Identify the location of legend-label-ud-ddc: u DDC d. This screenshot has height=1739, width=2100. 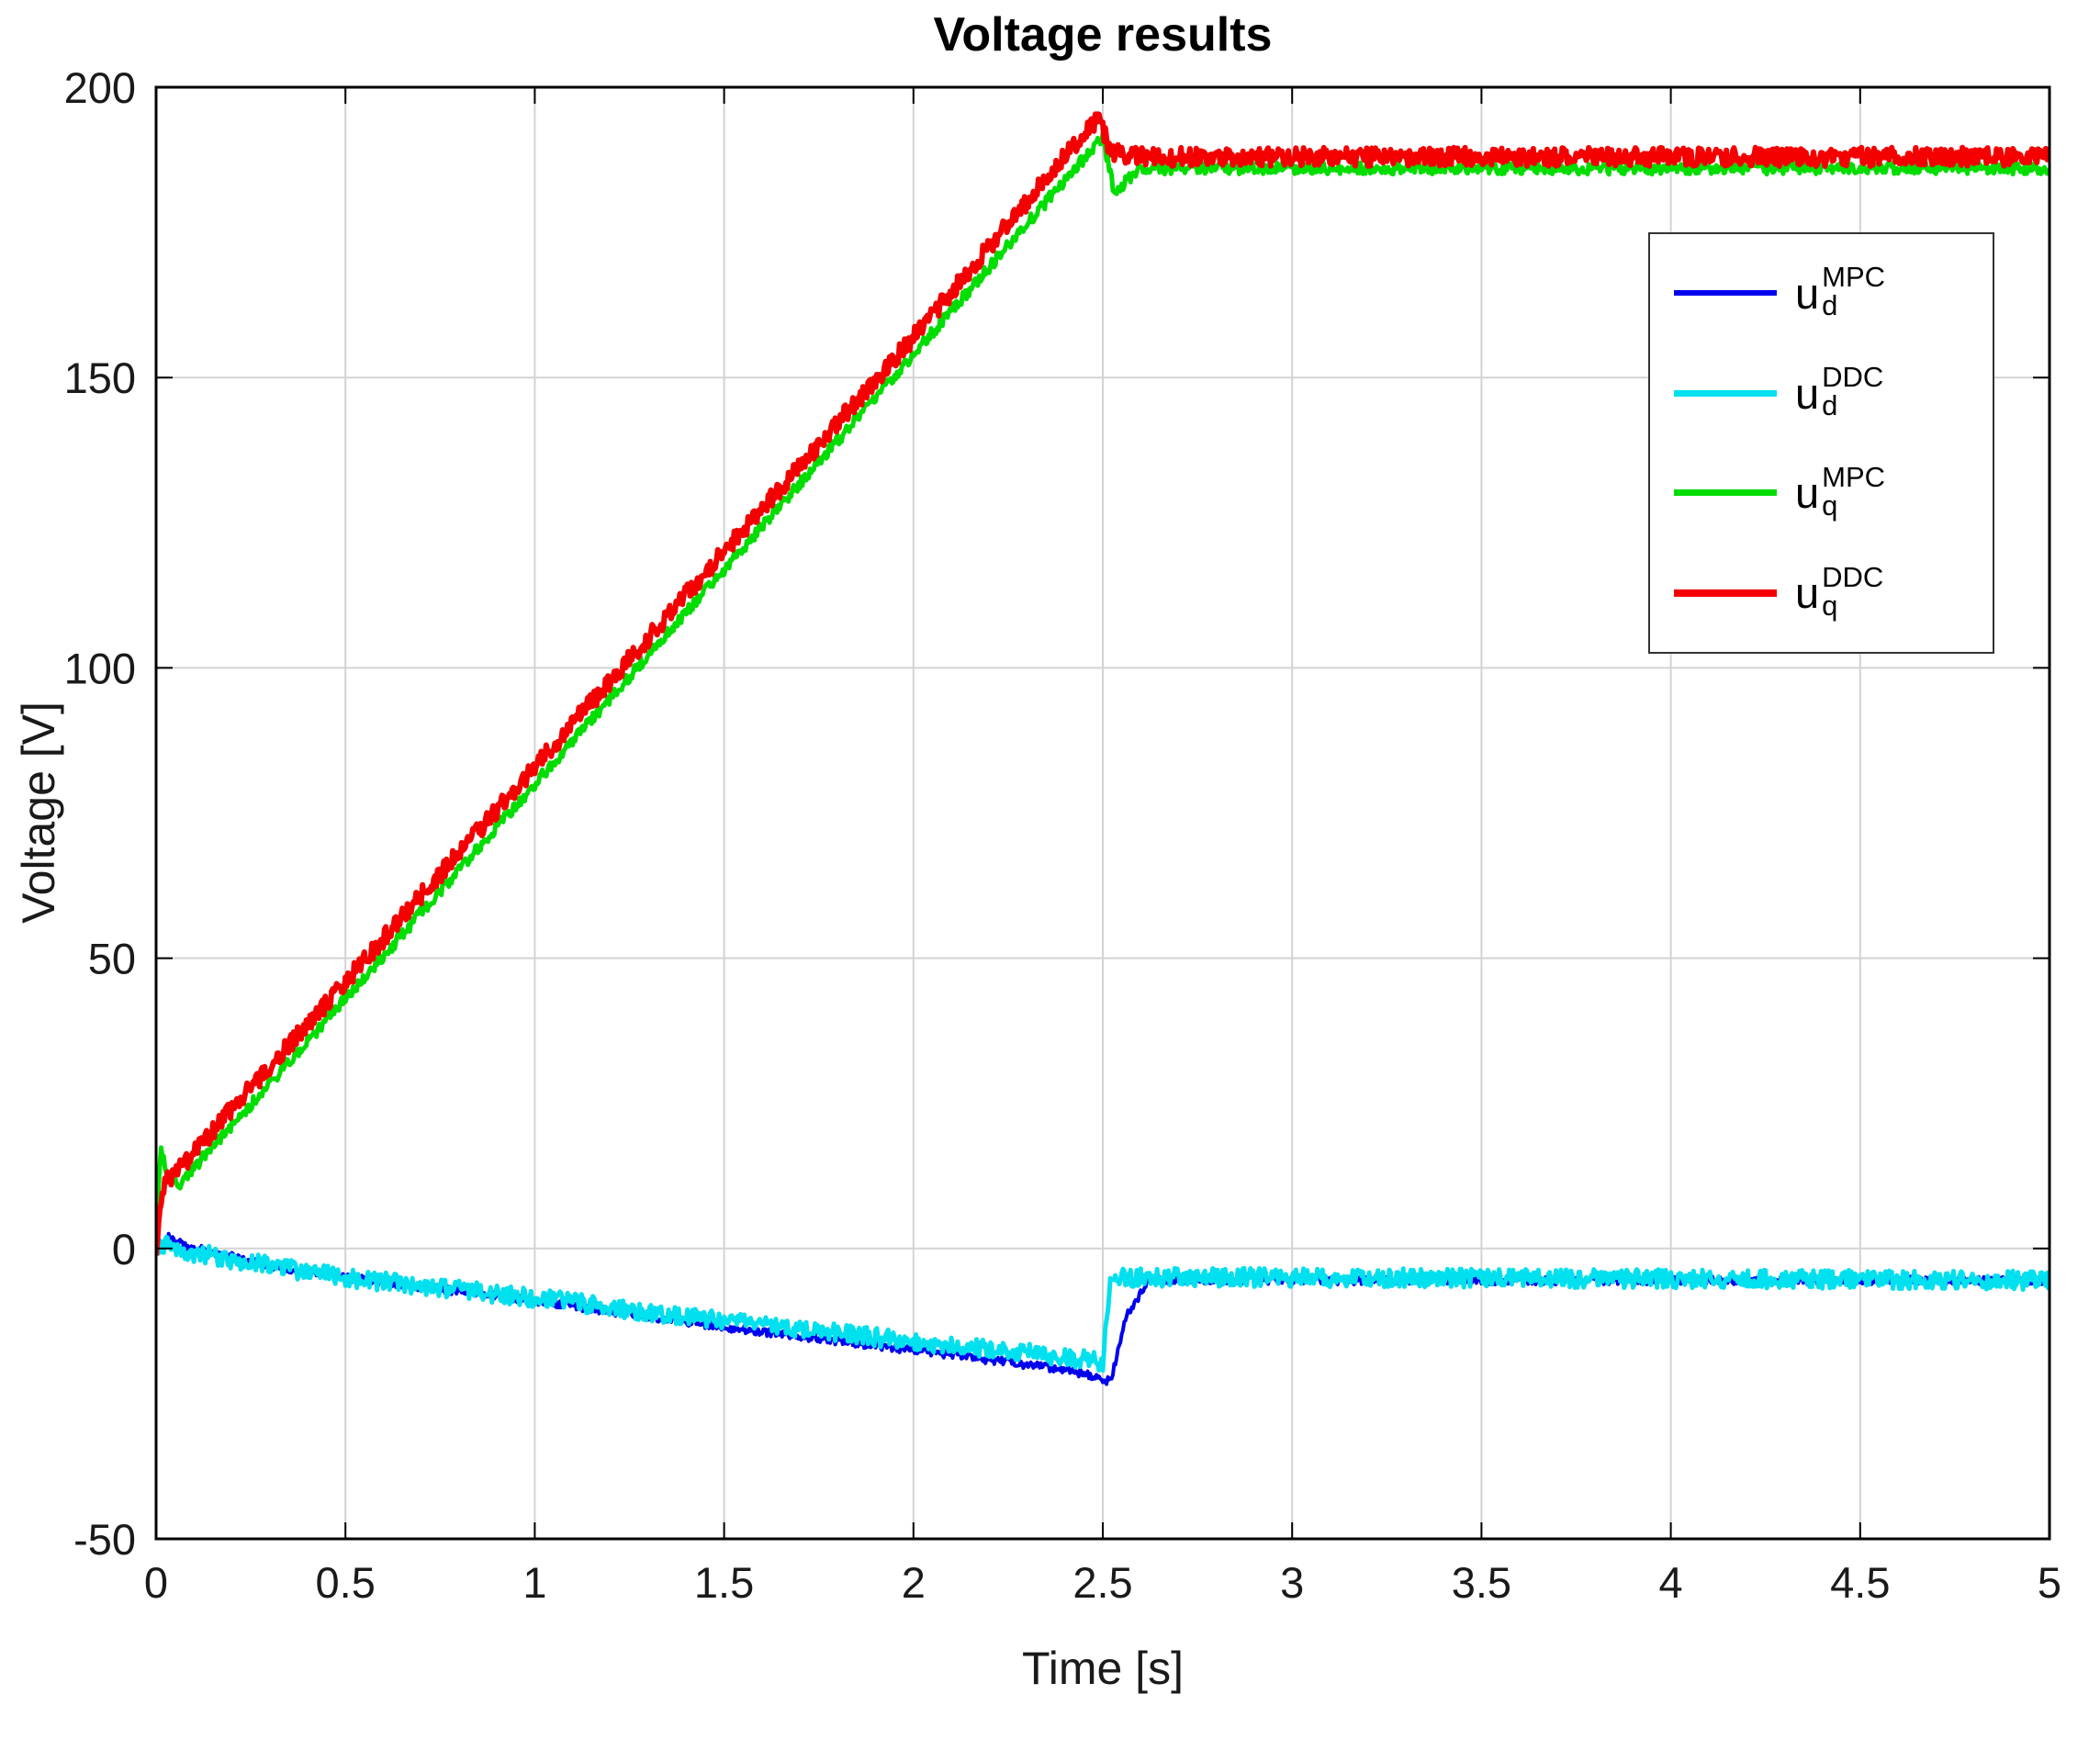
(1839, 391).